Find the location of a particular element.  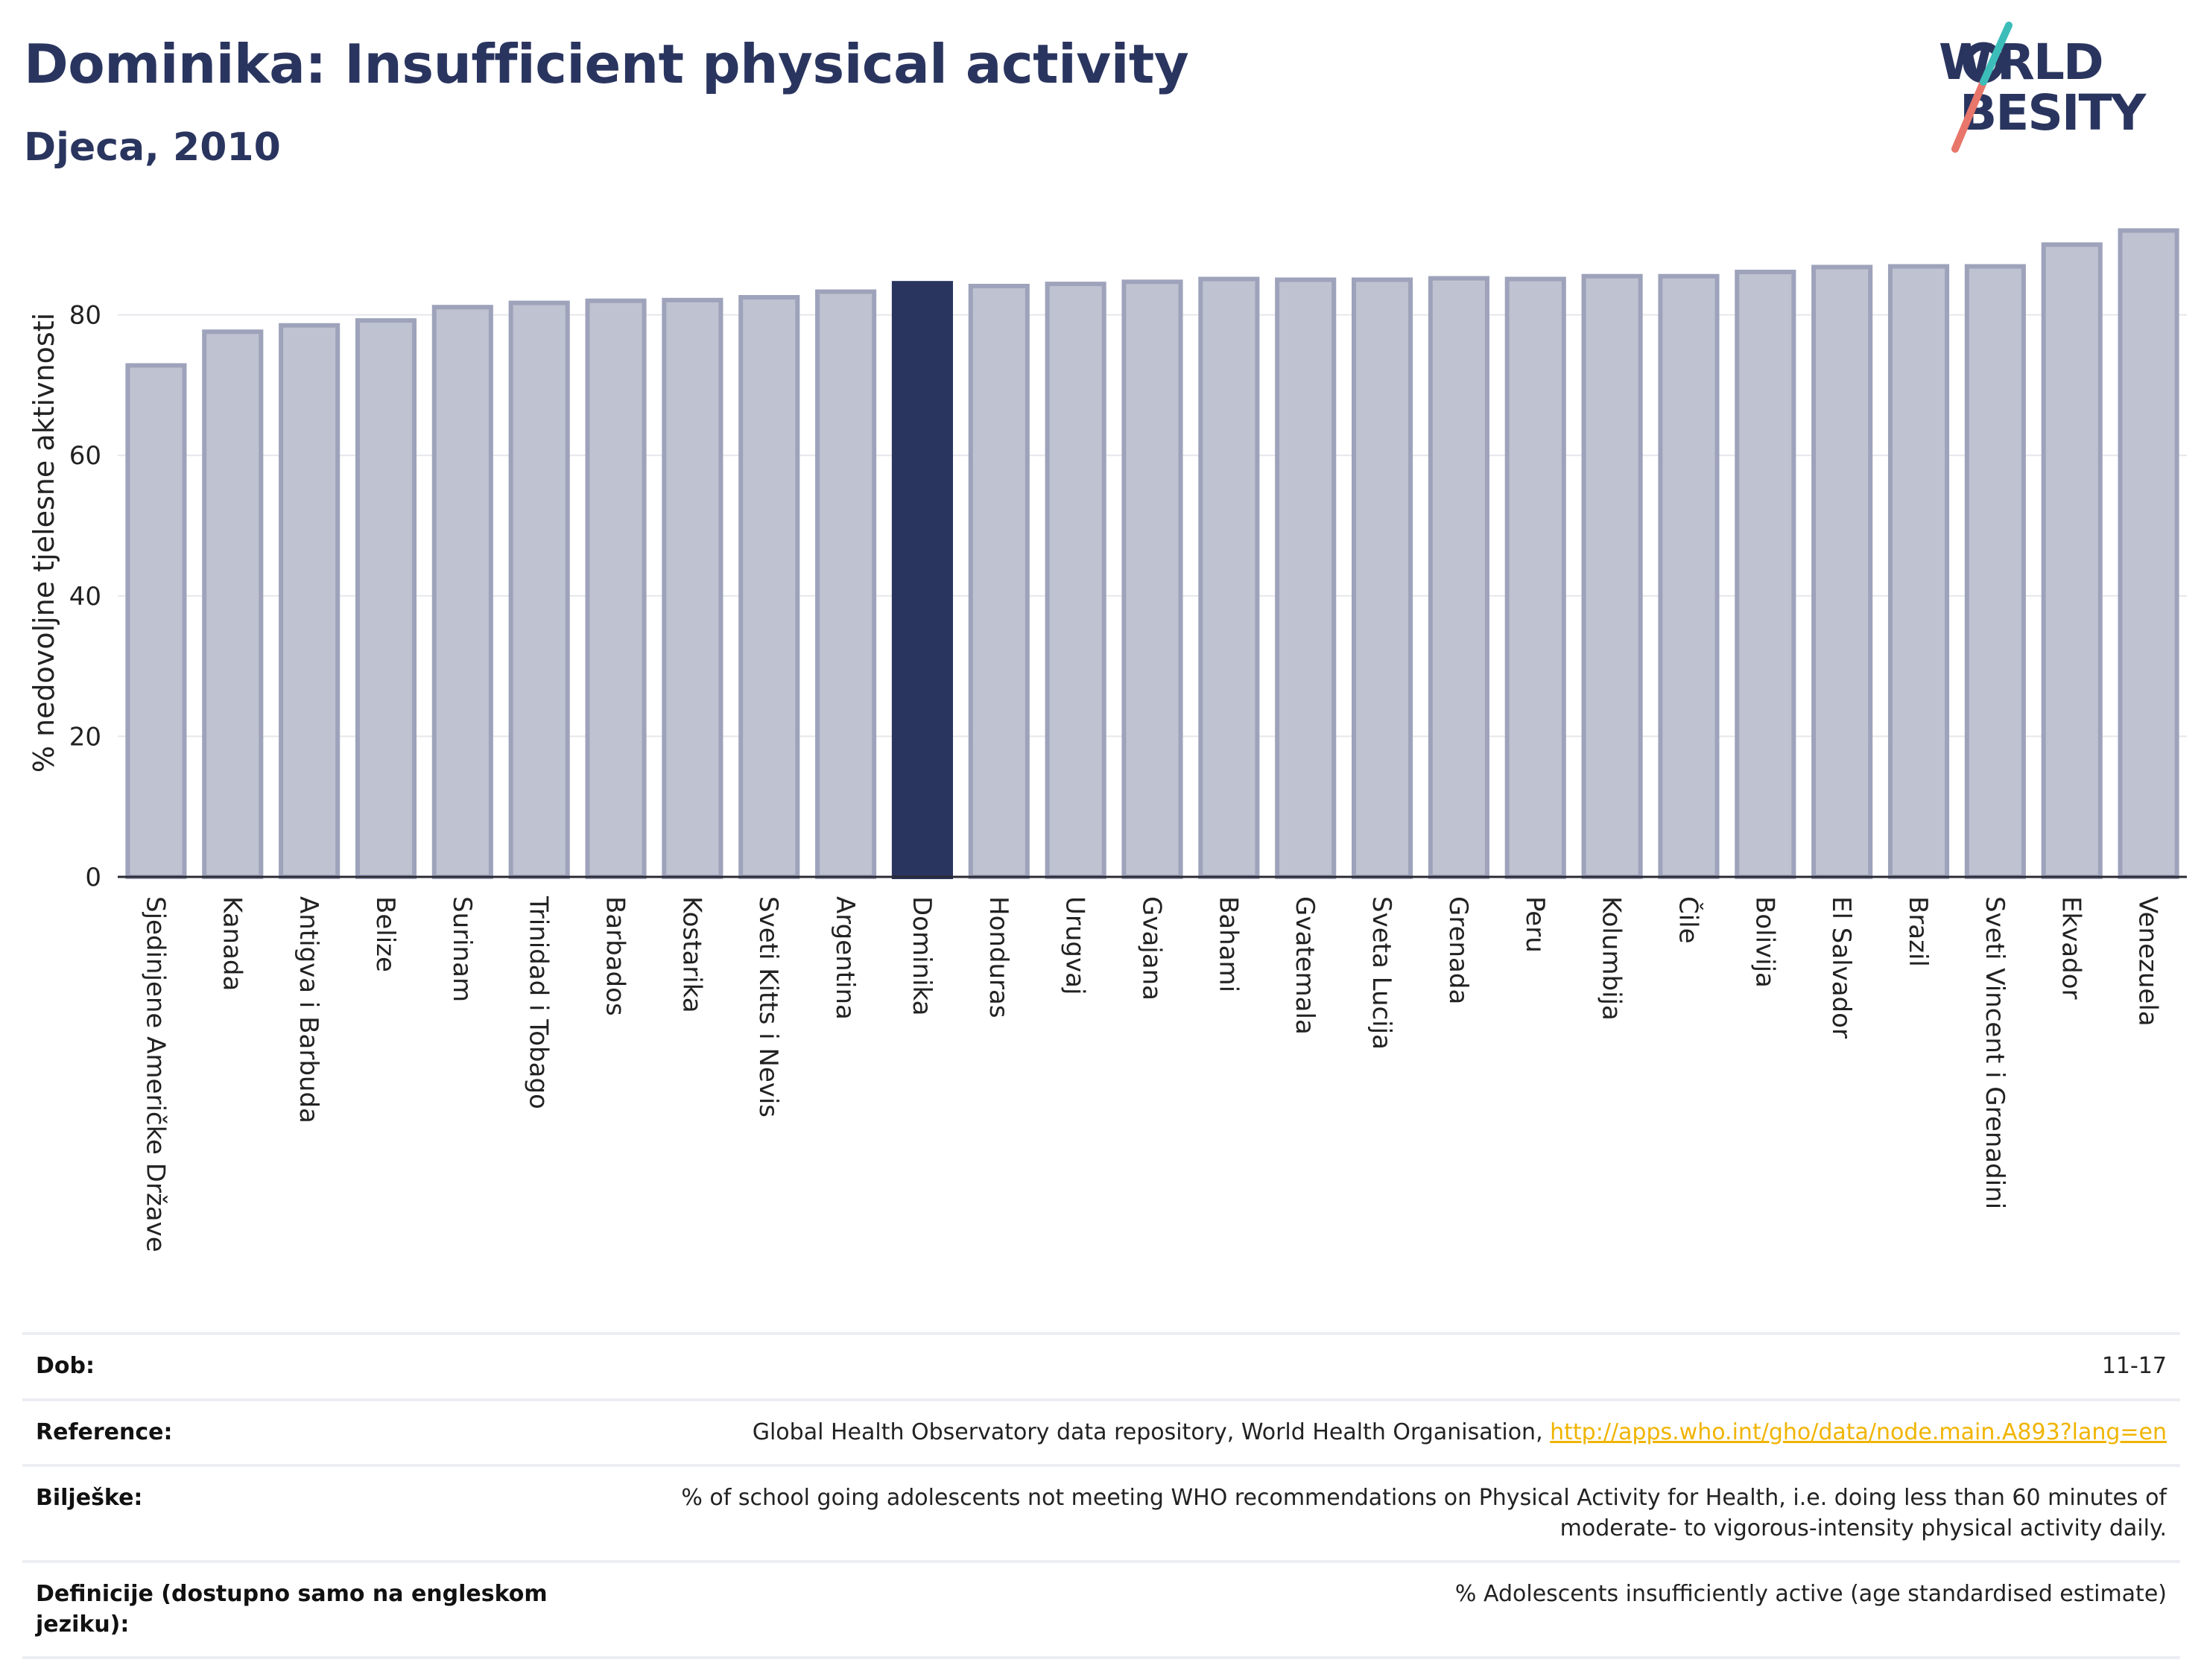

y-tick-label: 60 is located at coordinates (85, 456).